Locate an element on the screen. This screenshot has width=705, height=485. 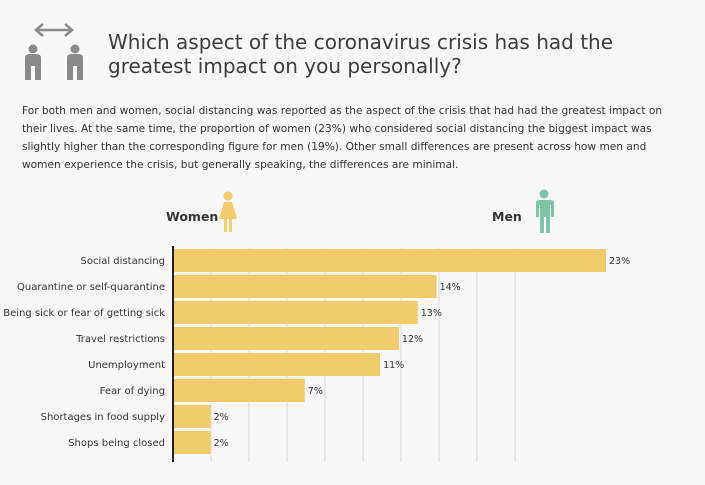
category-label: Travel restrictions is located at coordinates (120, 339).